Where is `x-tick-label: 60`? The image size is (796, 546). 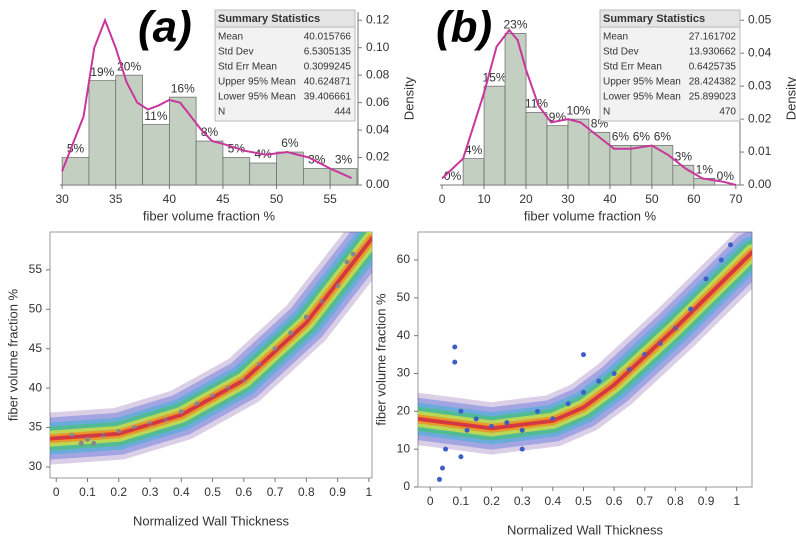
x-tick-label: 60 is located at coordinates (694, 199).